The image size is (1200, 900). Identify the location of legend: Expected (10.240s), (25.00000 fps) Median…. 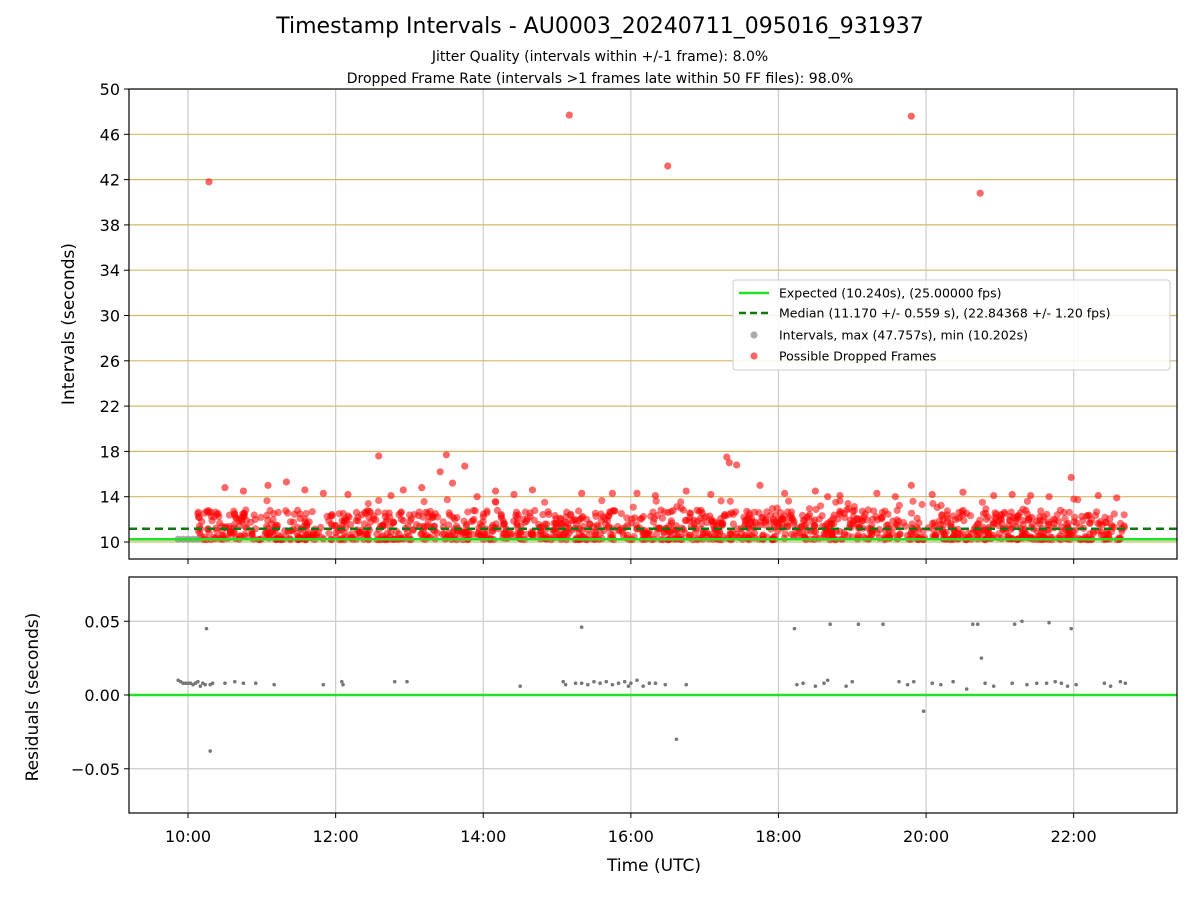
(951, 325).